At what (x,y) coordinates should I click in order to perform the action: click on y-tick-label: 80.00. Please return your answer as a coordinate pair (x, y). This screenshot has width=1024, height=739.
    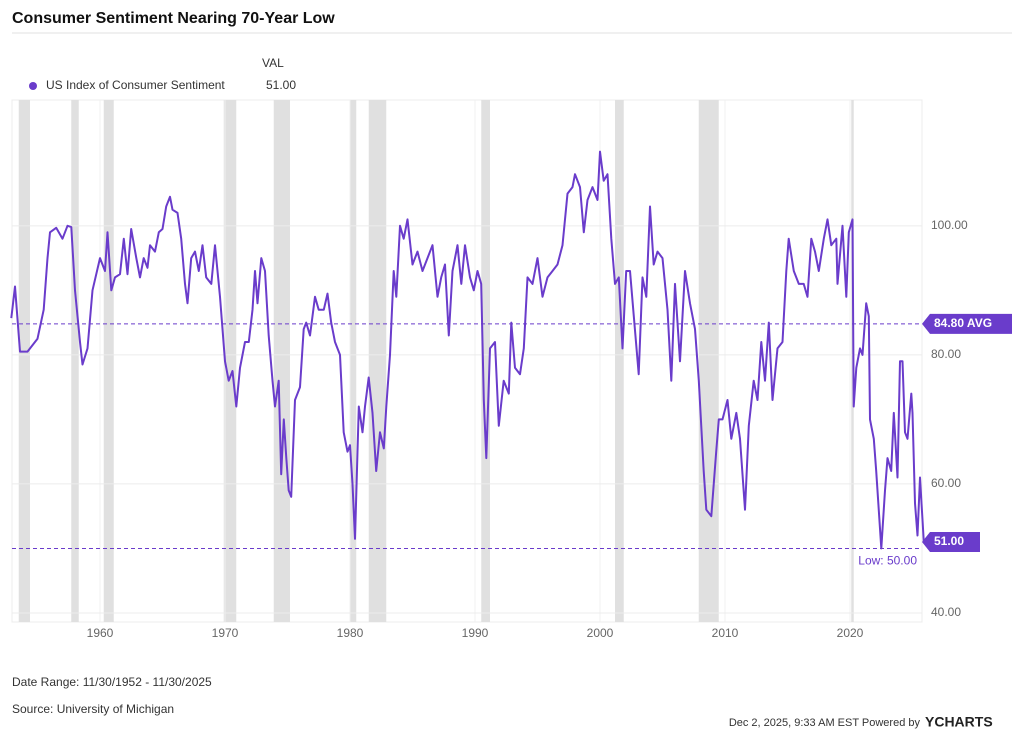
    Looking at the image, I should click on (946, 354).